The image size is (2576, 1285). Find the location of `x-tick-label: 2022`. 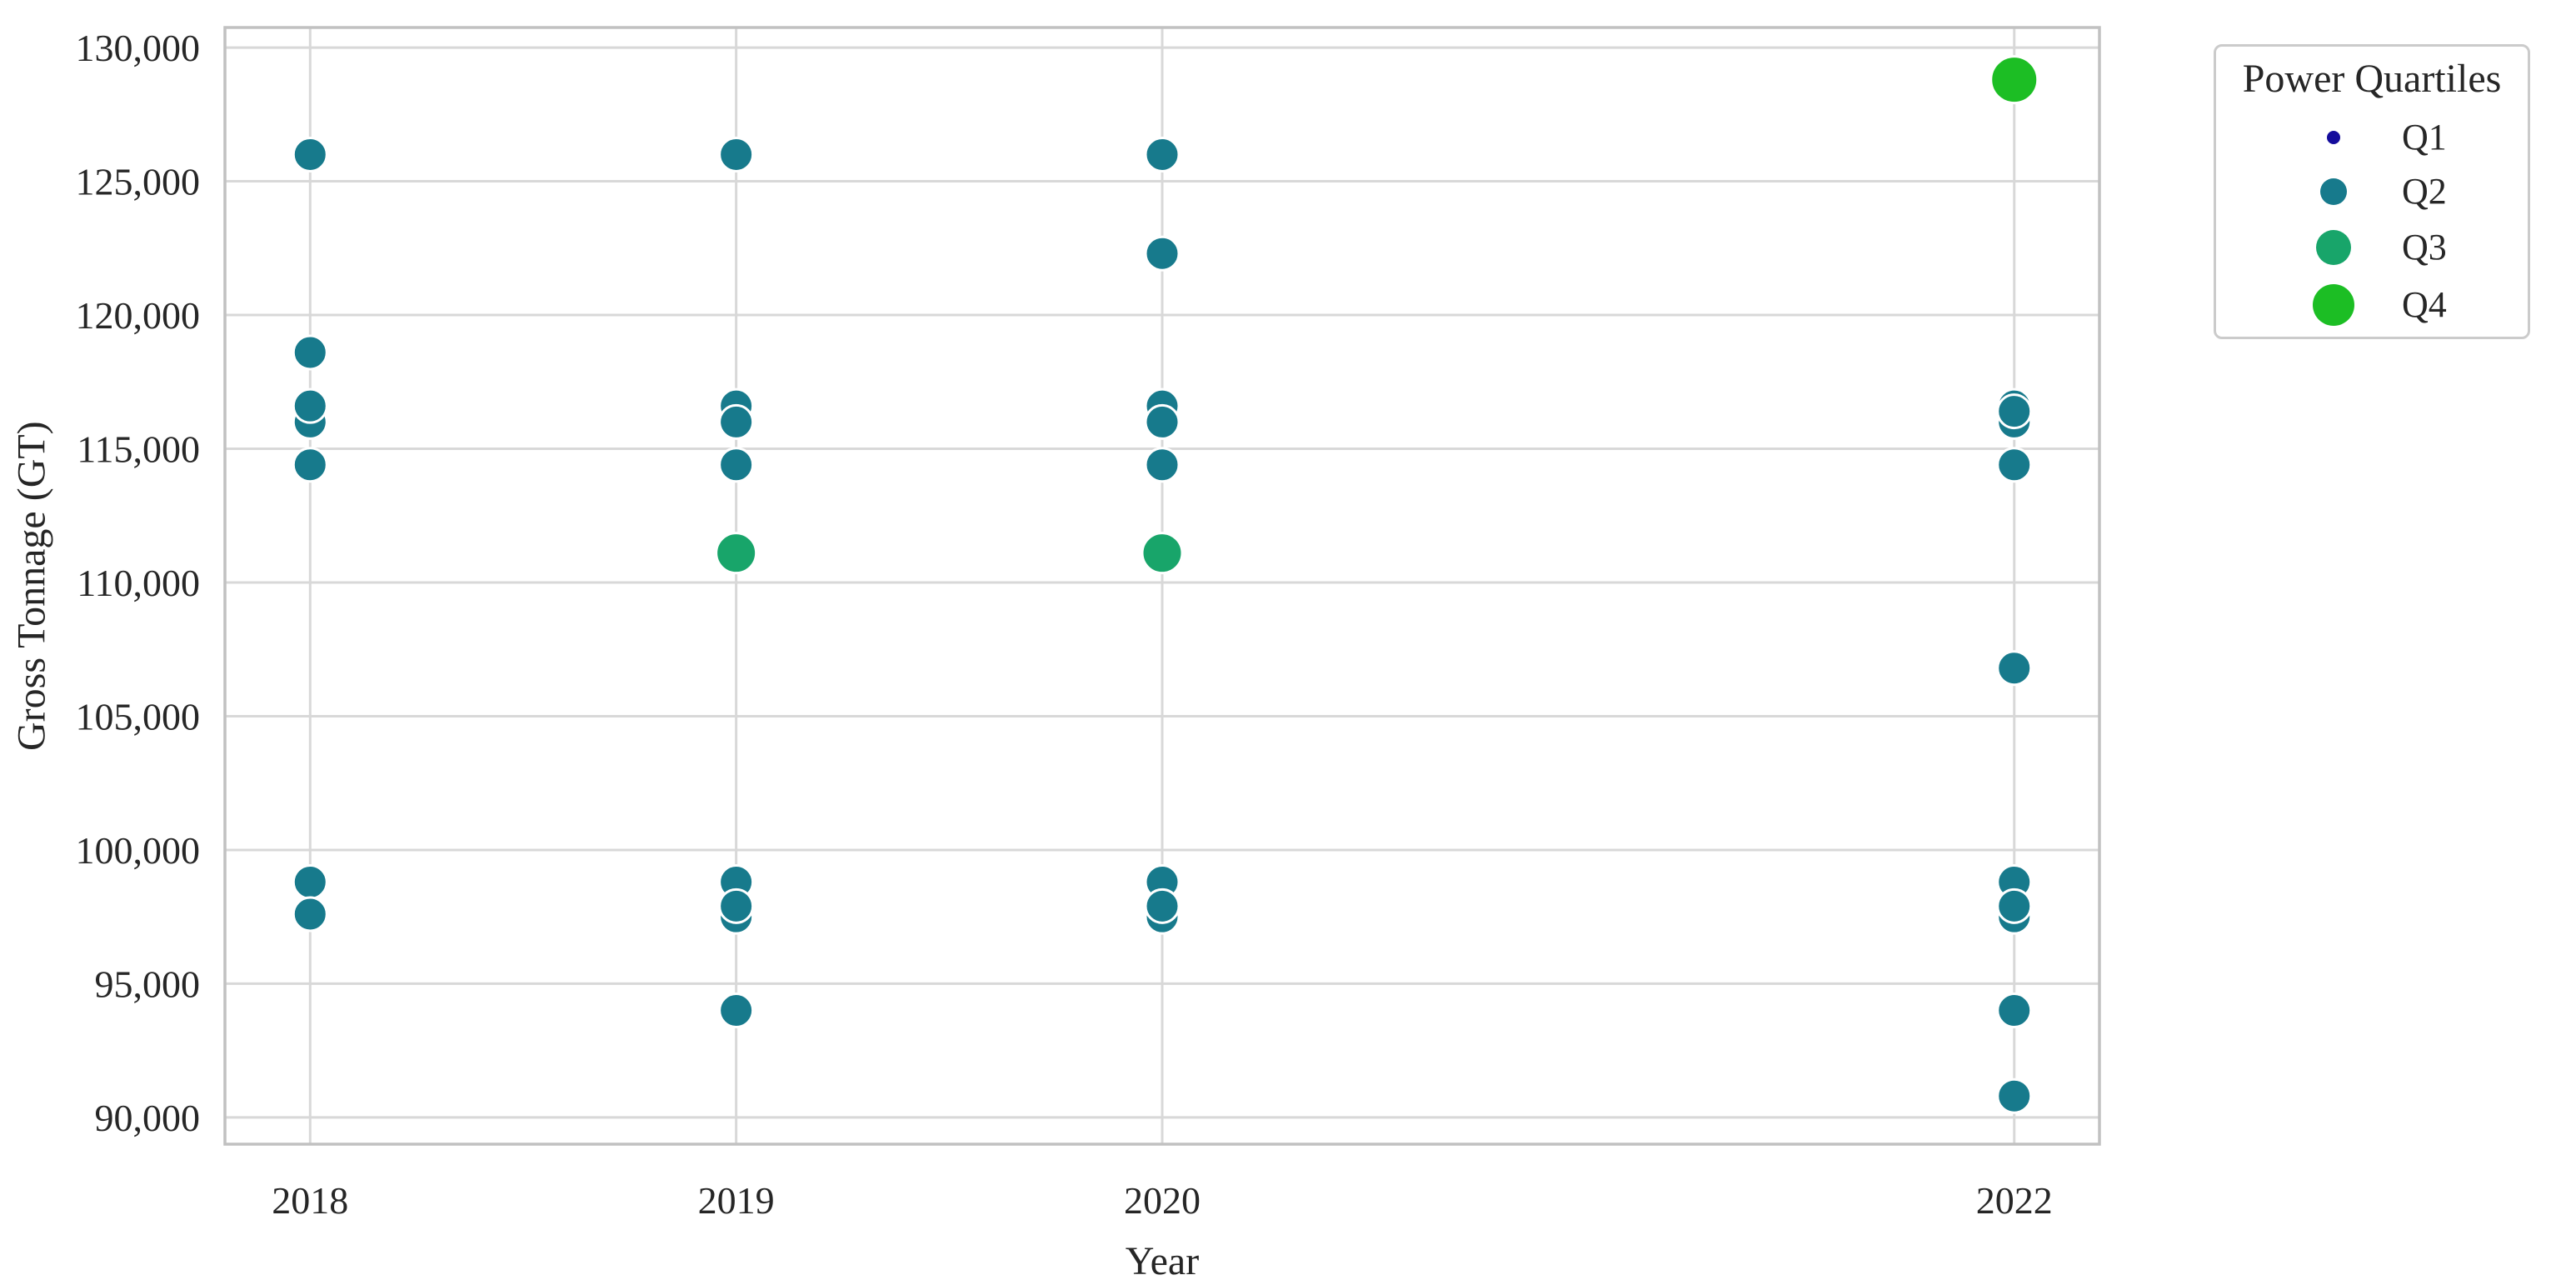

x-tick-label: 2022 is located at coordinates (2014, 1200).